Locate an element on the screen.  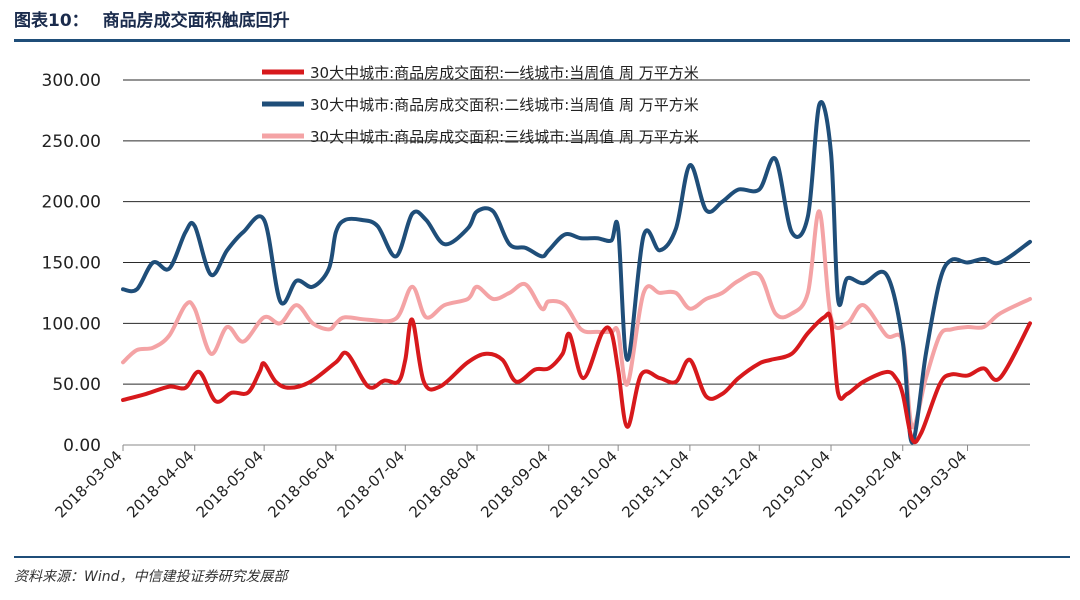
y-tick-label: 0.00 is located at coordinates (82, 446).